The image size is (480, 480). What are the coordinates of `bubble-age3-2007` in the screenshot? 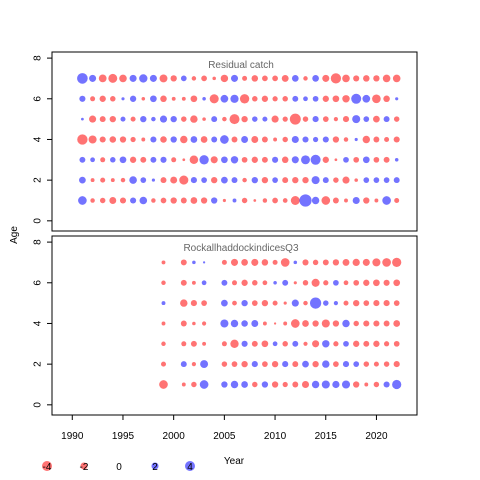 It's located at (244, 343).